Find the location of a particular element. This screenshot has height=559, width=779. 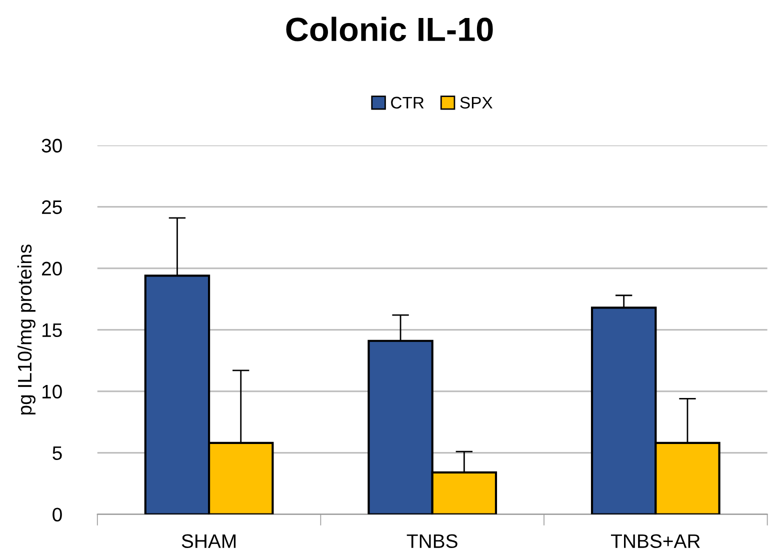

chart-title: Colonic IL-10 is located at coordinates (389, 29).